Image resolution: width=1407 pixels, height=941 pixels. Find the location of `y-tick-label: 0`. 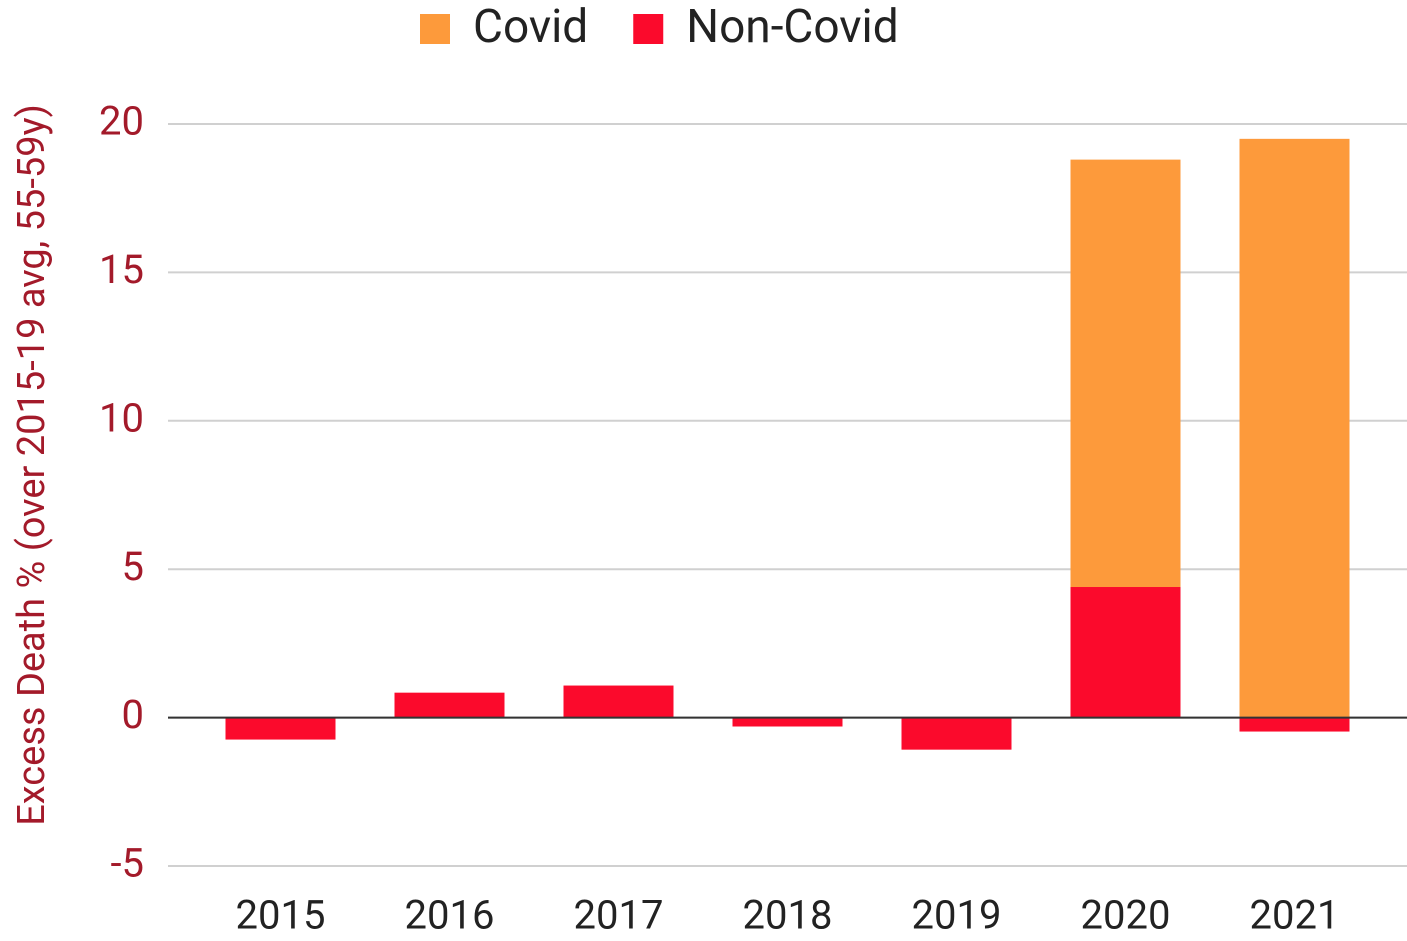

y-tick-label: 0 is located at coordinates (133, 714).